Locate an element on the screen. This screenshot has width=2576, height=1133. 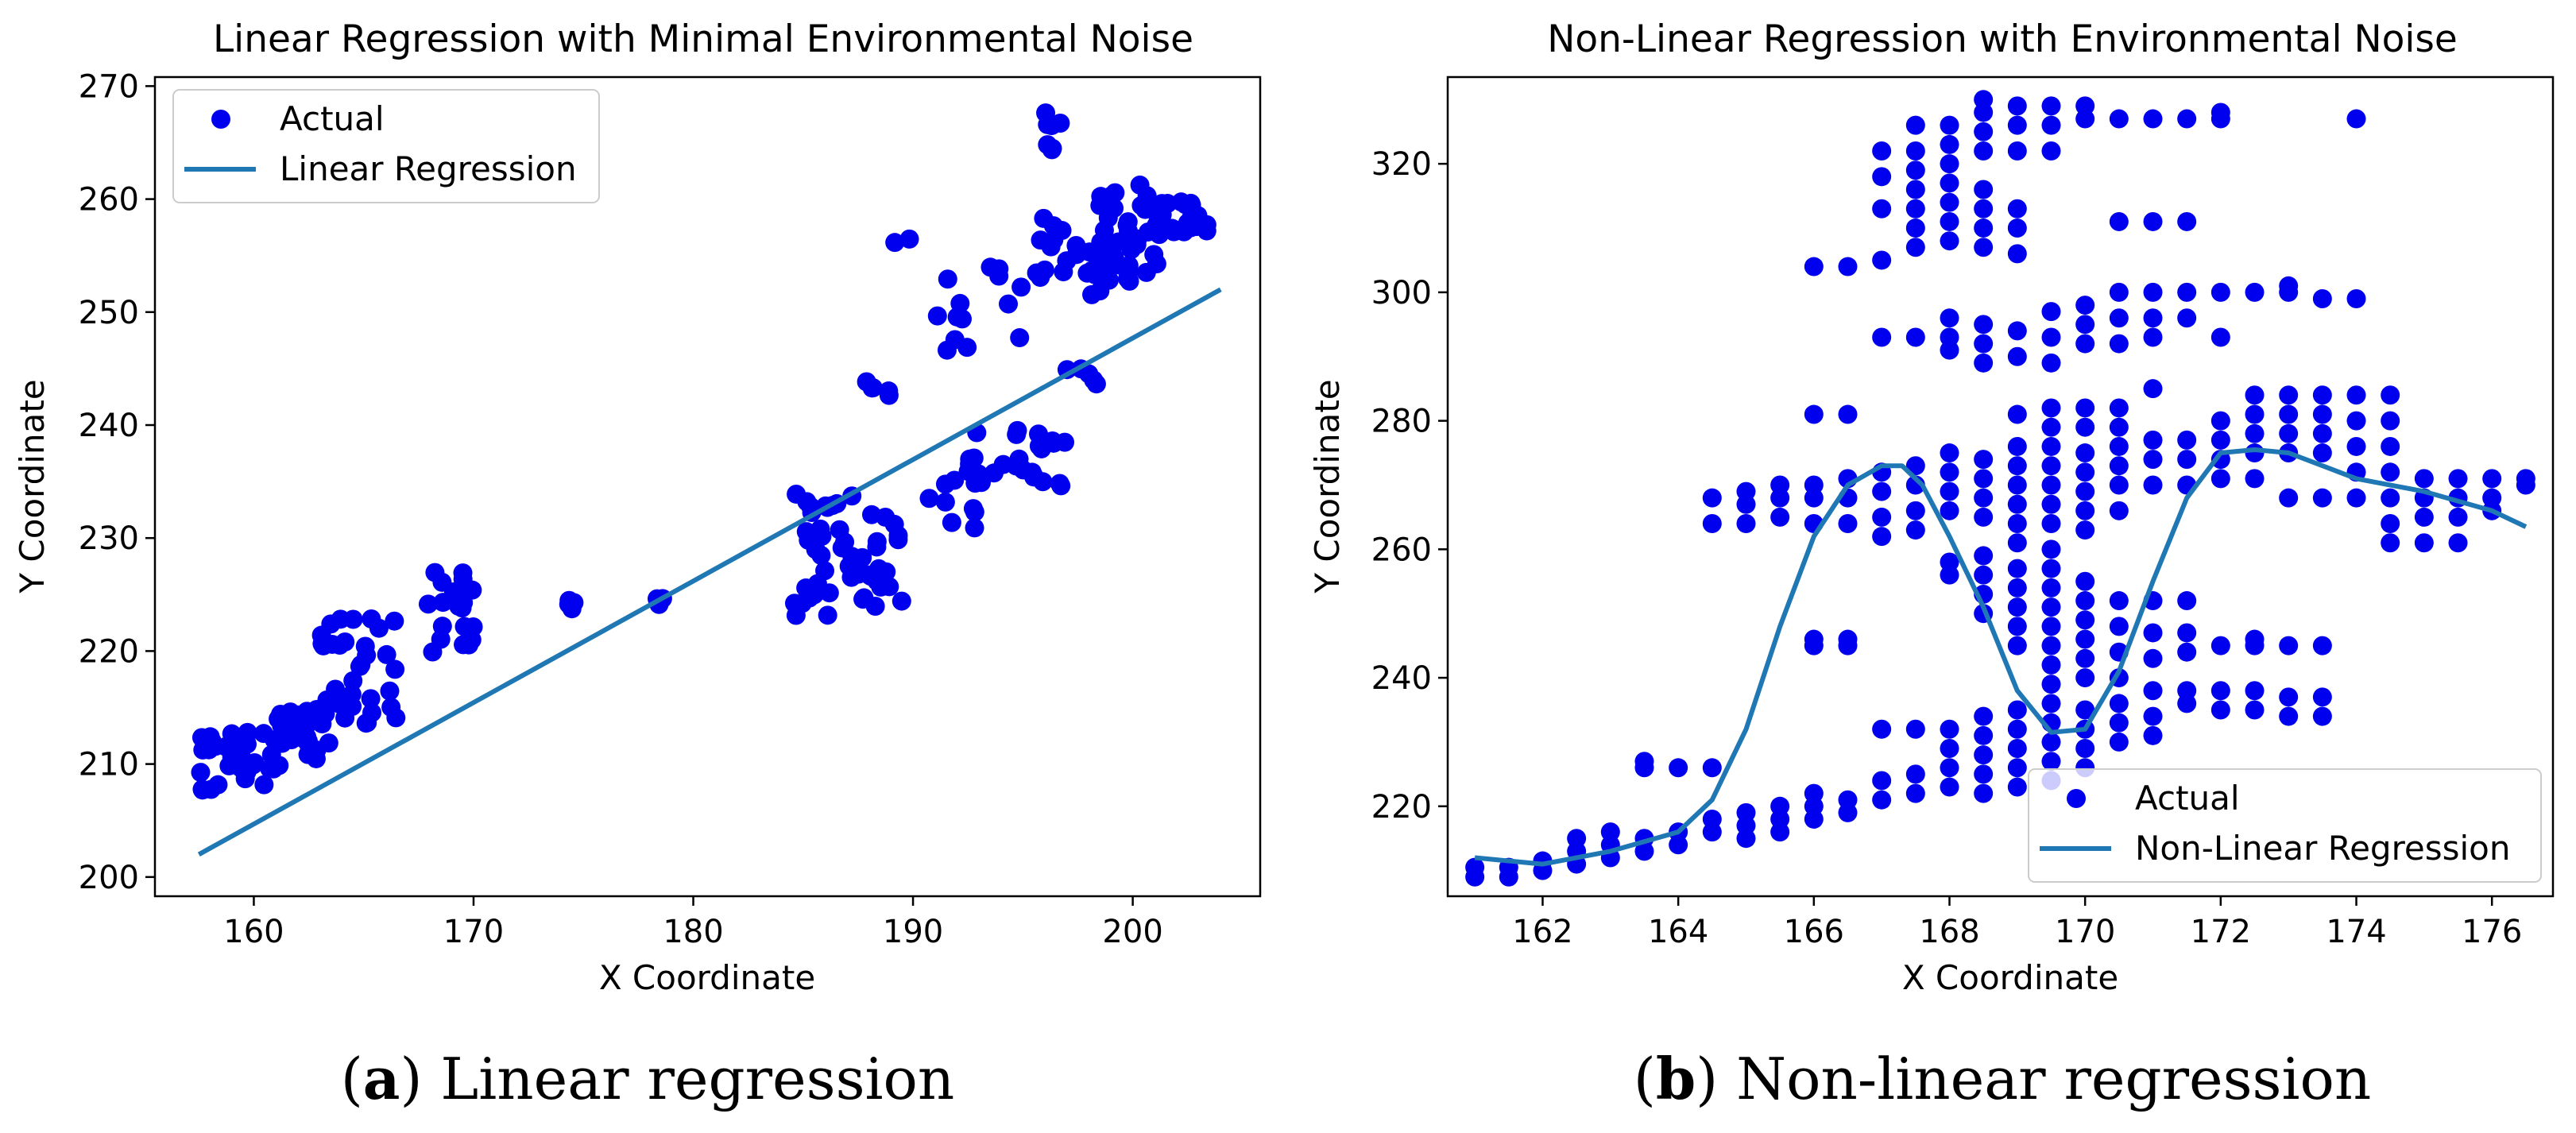
x-axis-label: X Coordinate is located at coordinates (707, 977).